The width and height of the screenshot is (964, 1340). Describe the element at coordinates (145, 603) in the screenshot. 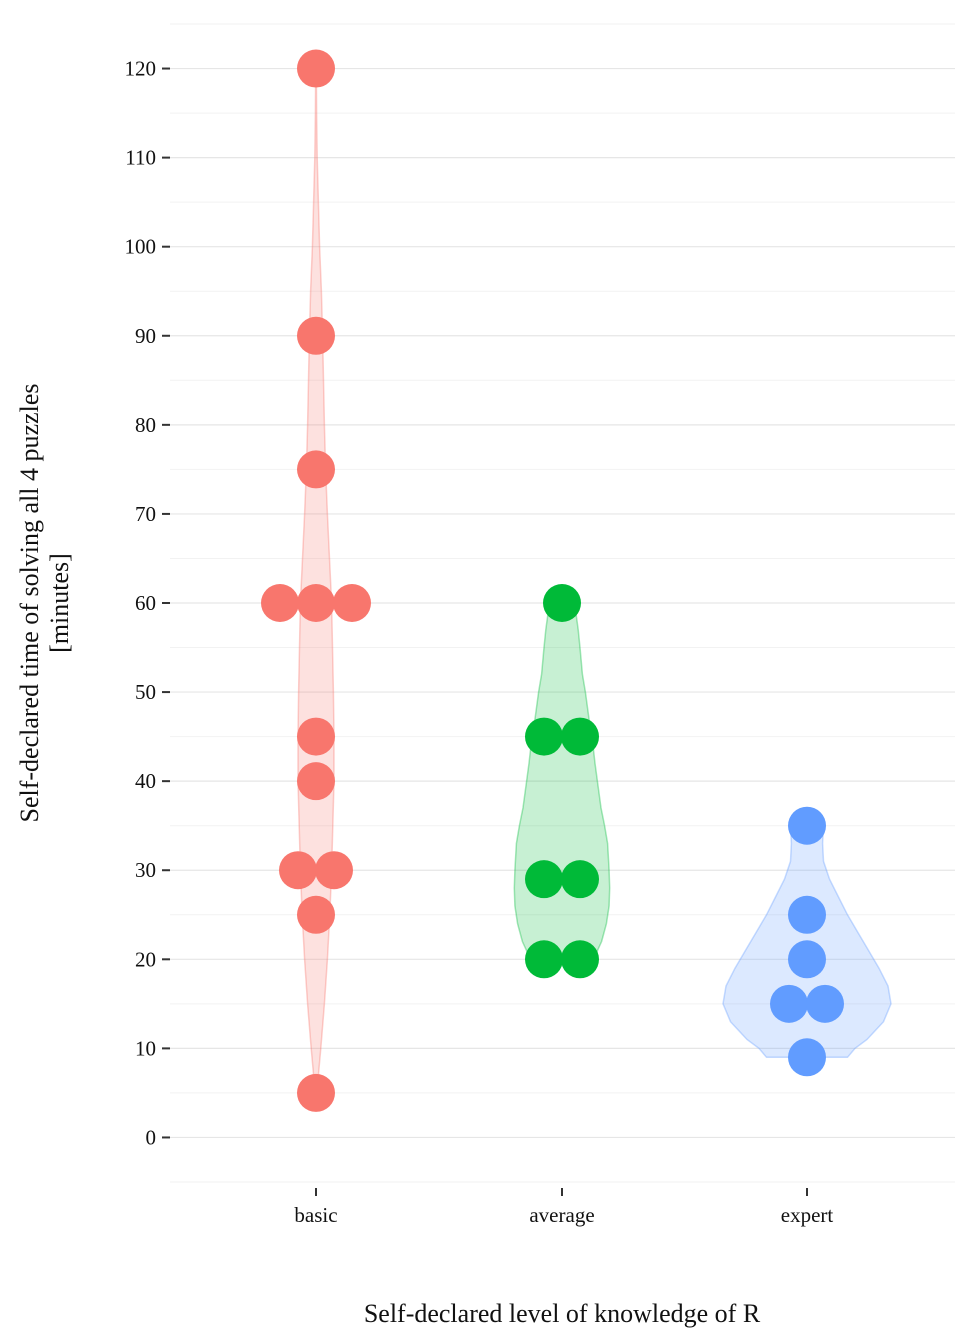

I see `y-tick-label: 60` at that location.